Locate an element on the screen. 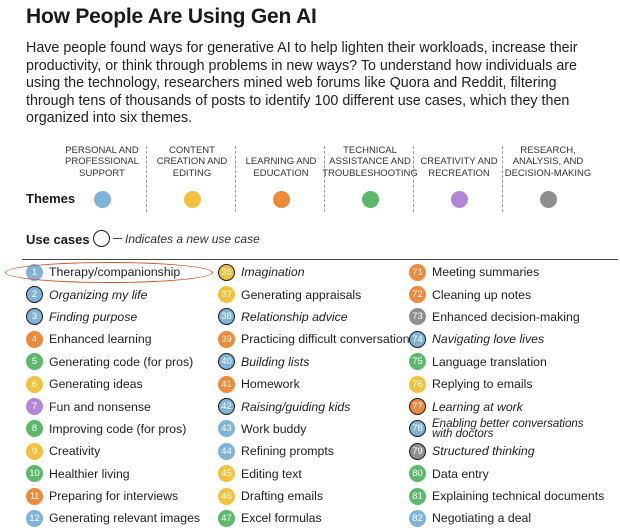 The width and height of the screenshot is (620, 530). use-case-number-badge: 3 is located at coordinates (34, 317).